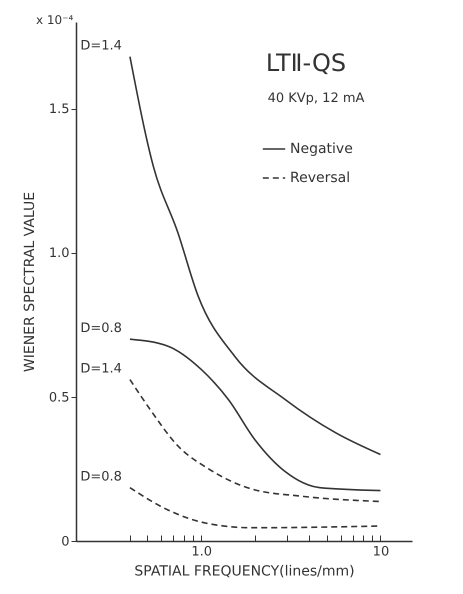 The width and height of the screenshot is (463, 594). I want to click on y-axis-title: WIENER SPECTRAL VALUE, so click(30, 282).